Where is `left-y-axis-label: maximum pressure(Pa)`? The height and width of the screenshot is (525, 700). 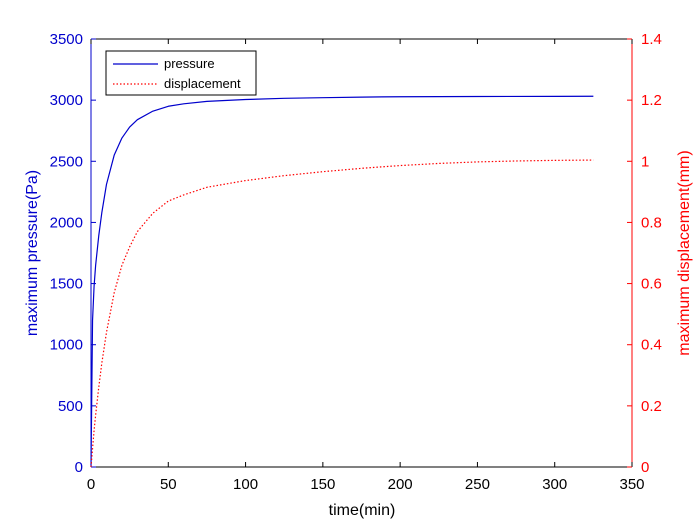
left-y-axis-label: maximum pressure(Pa) is located at coordinates (32, 253).